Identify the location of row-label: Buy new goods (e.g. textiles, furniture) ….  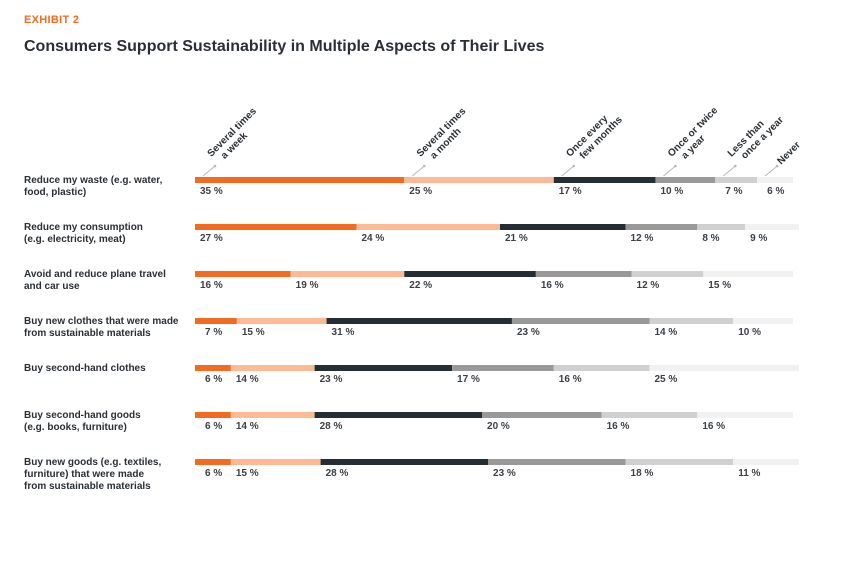
(92, 474).